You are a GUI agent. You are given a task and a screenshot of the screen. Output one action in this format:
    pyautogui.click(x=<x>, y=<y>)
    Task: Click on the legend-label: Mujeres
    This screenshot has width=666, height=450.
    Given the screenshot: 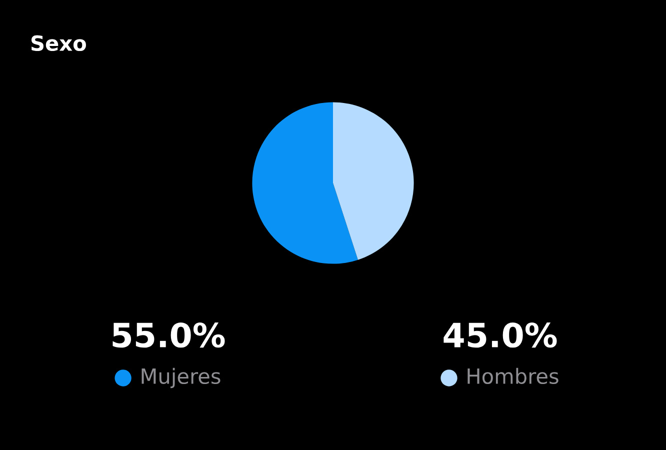 What is the action you would take?
    pyautogui.click(x=181, y=378)
    